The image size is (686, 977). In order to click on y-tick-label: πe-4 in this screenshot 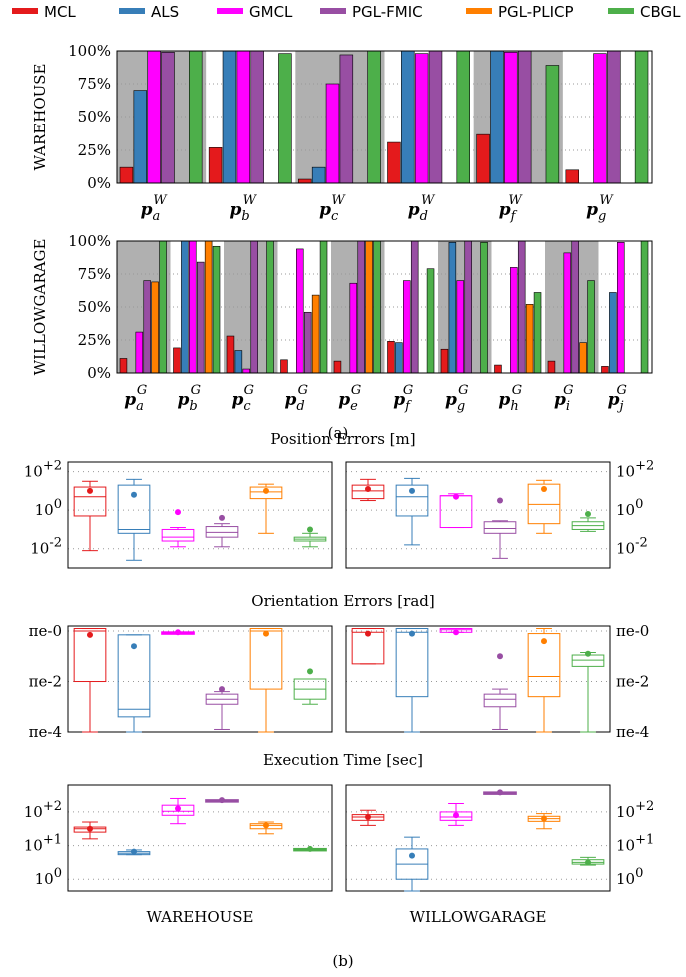, I will do `click(632, 732)`.